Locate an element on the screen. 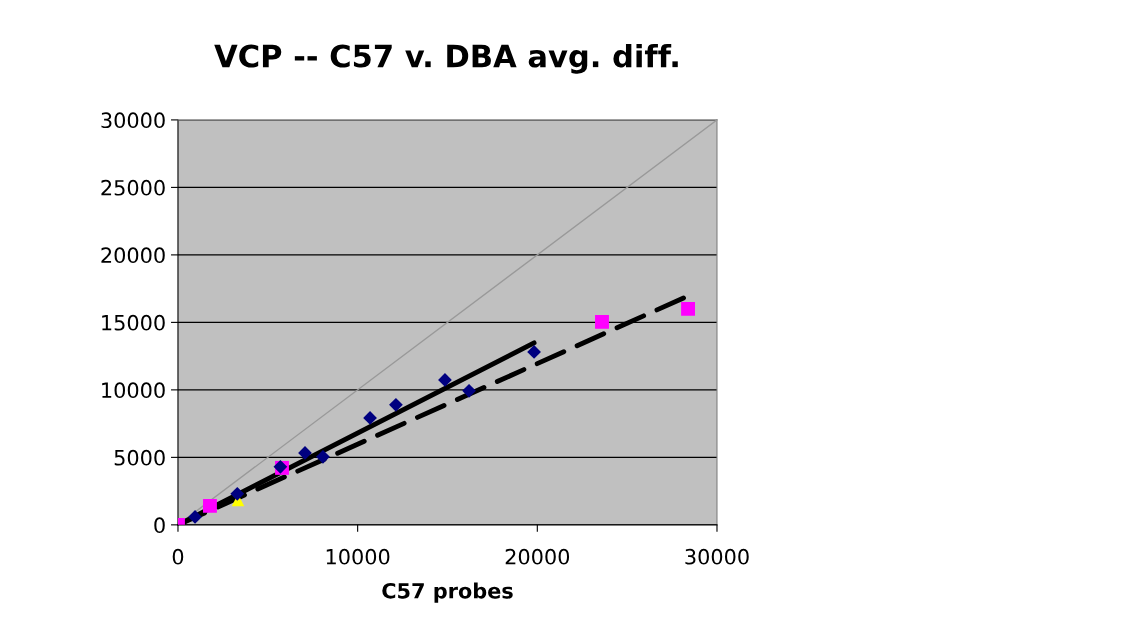 Image resolution: width=1130 pixels, height=644 pixels. x-axis-title: C57 probes is located at coordinates (447, 592).